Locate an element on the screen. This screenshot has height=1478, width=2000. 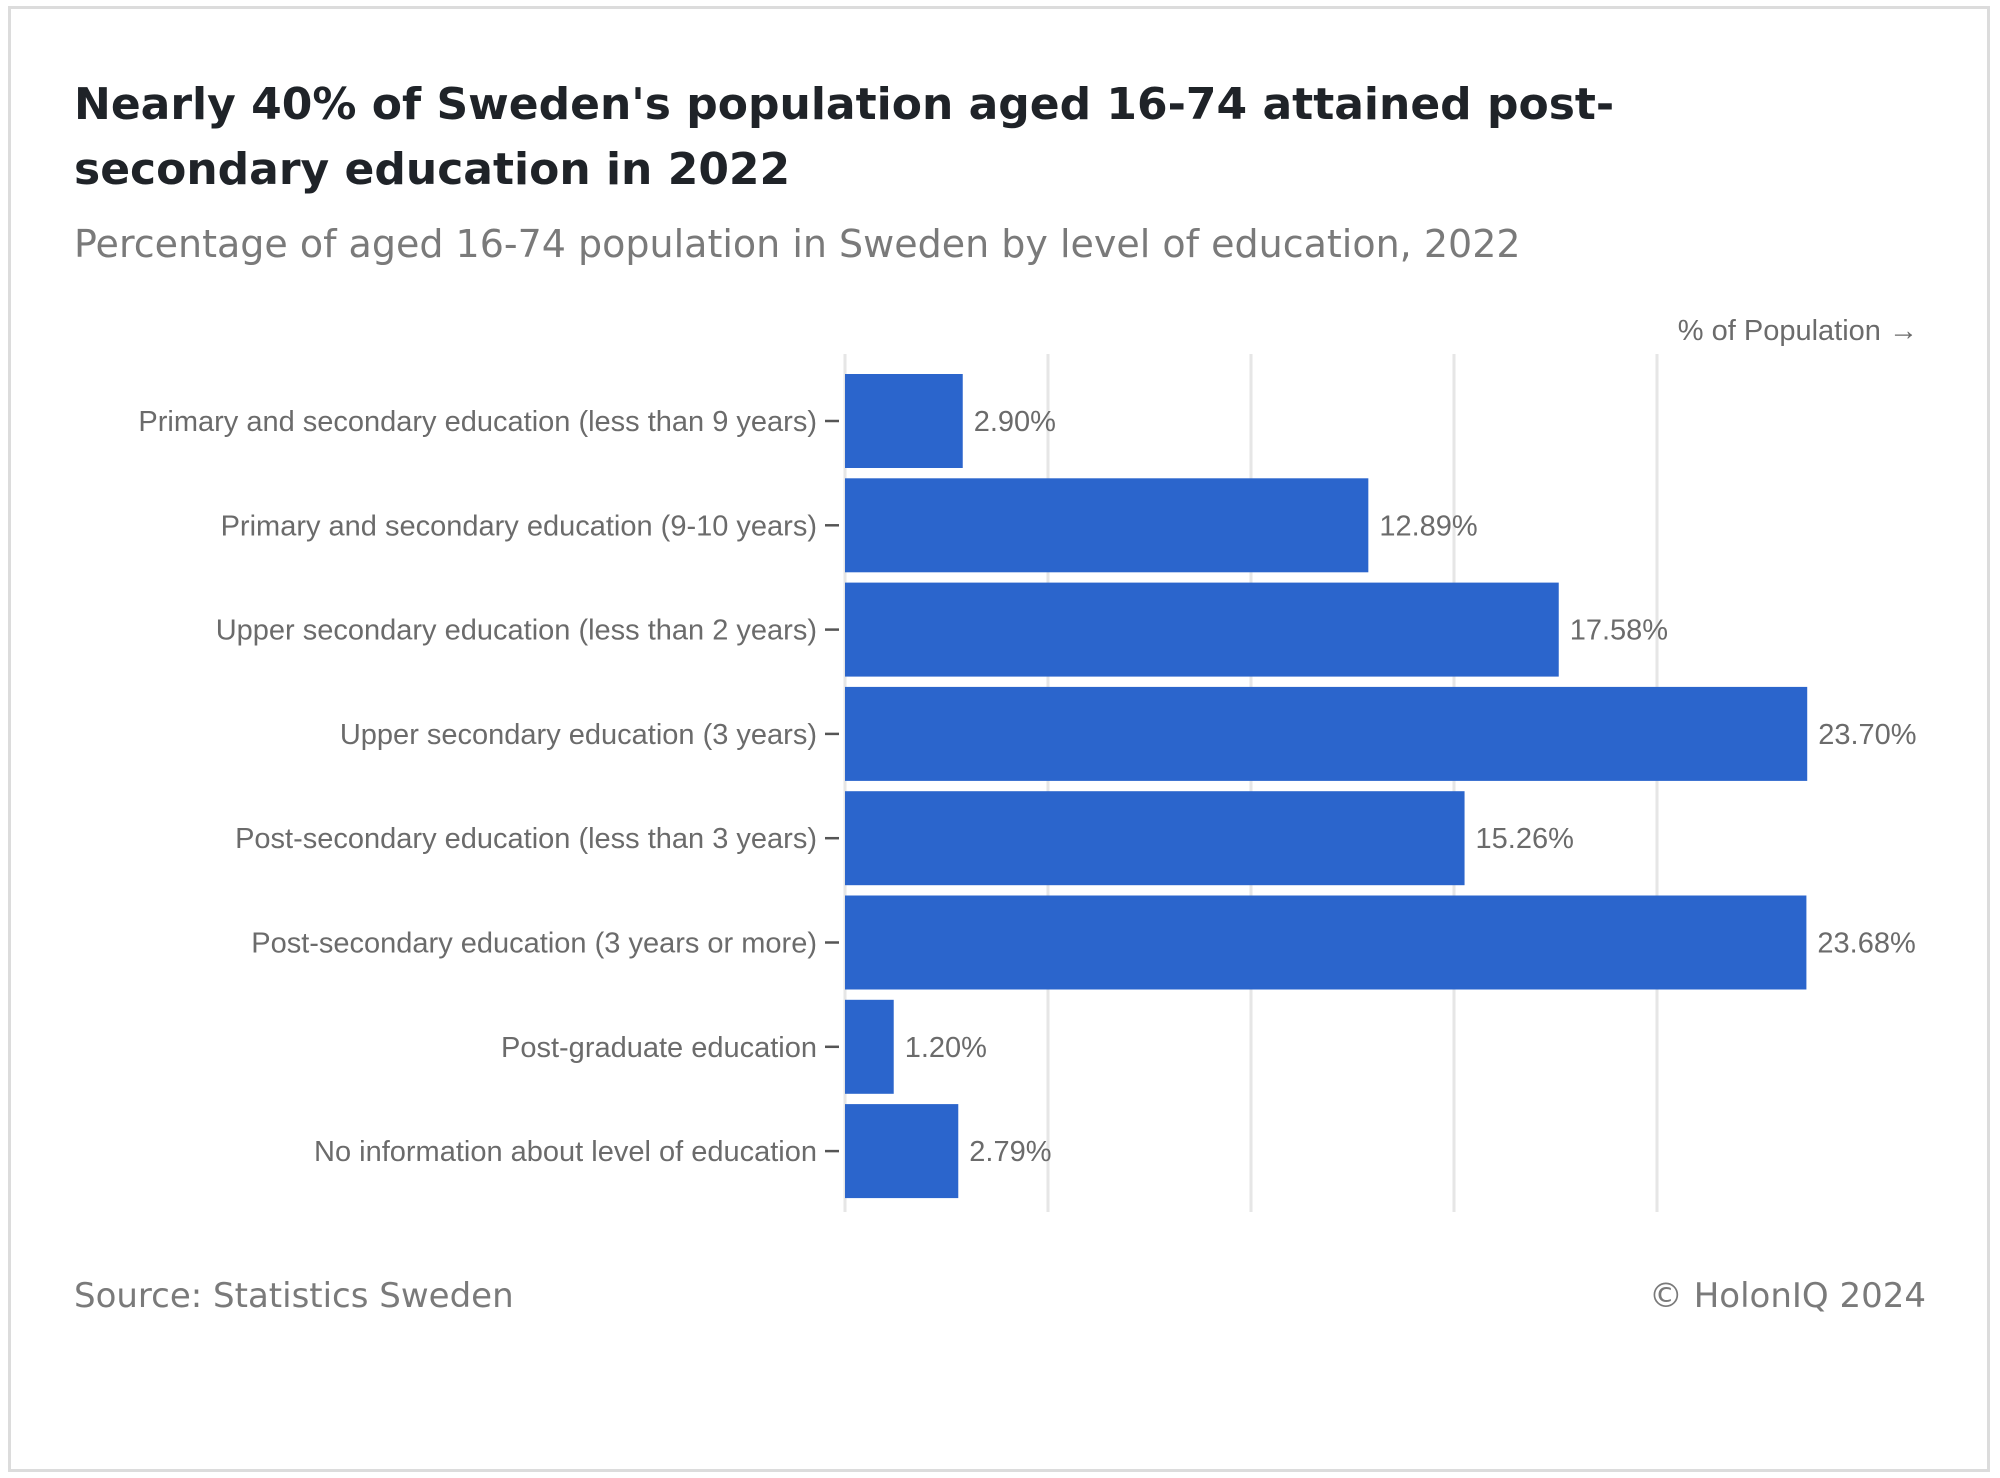
value-label: 2.79% is located at coordinates (1010, 1152).